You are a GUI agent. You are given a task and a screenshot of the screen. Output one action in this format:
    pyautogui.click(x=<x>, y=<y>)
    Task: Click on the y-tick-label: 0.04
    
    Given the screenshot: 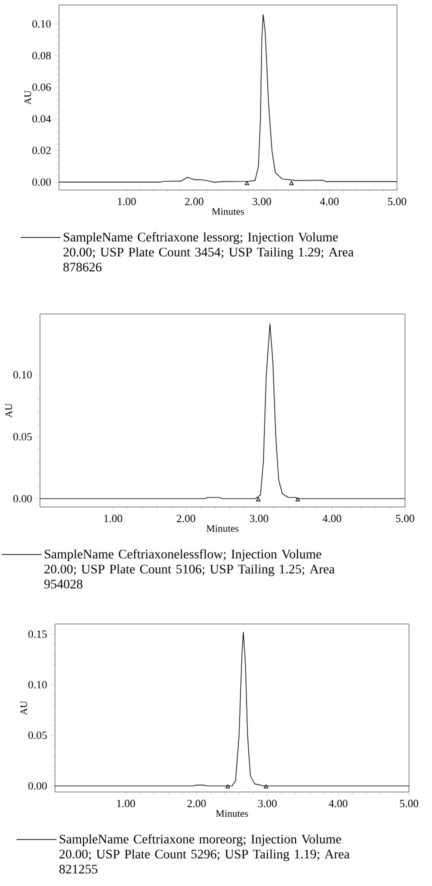 What is the action you would take?
    pyautogui.click(x=42, y=119)
    